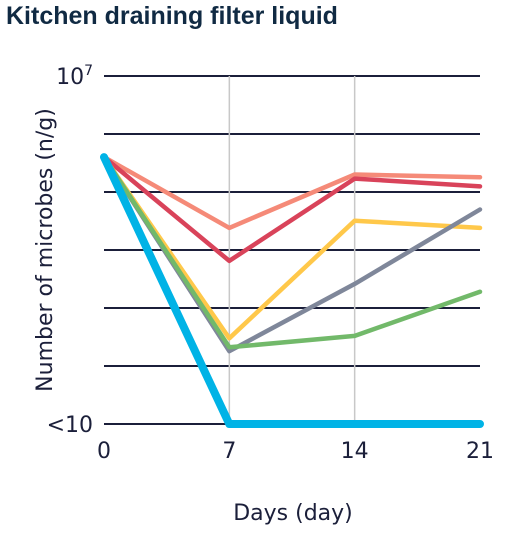 Image resolution: width=512 pixels, height=540 pixels. I want to click on y-tick-exponent: 7, so click(88, 71).